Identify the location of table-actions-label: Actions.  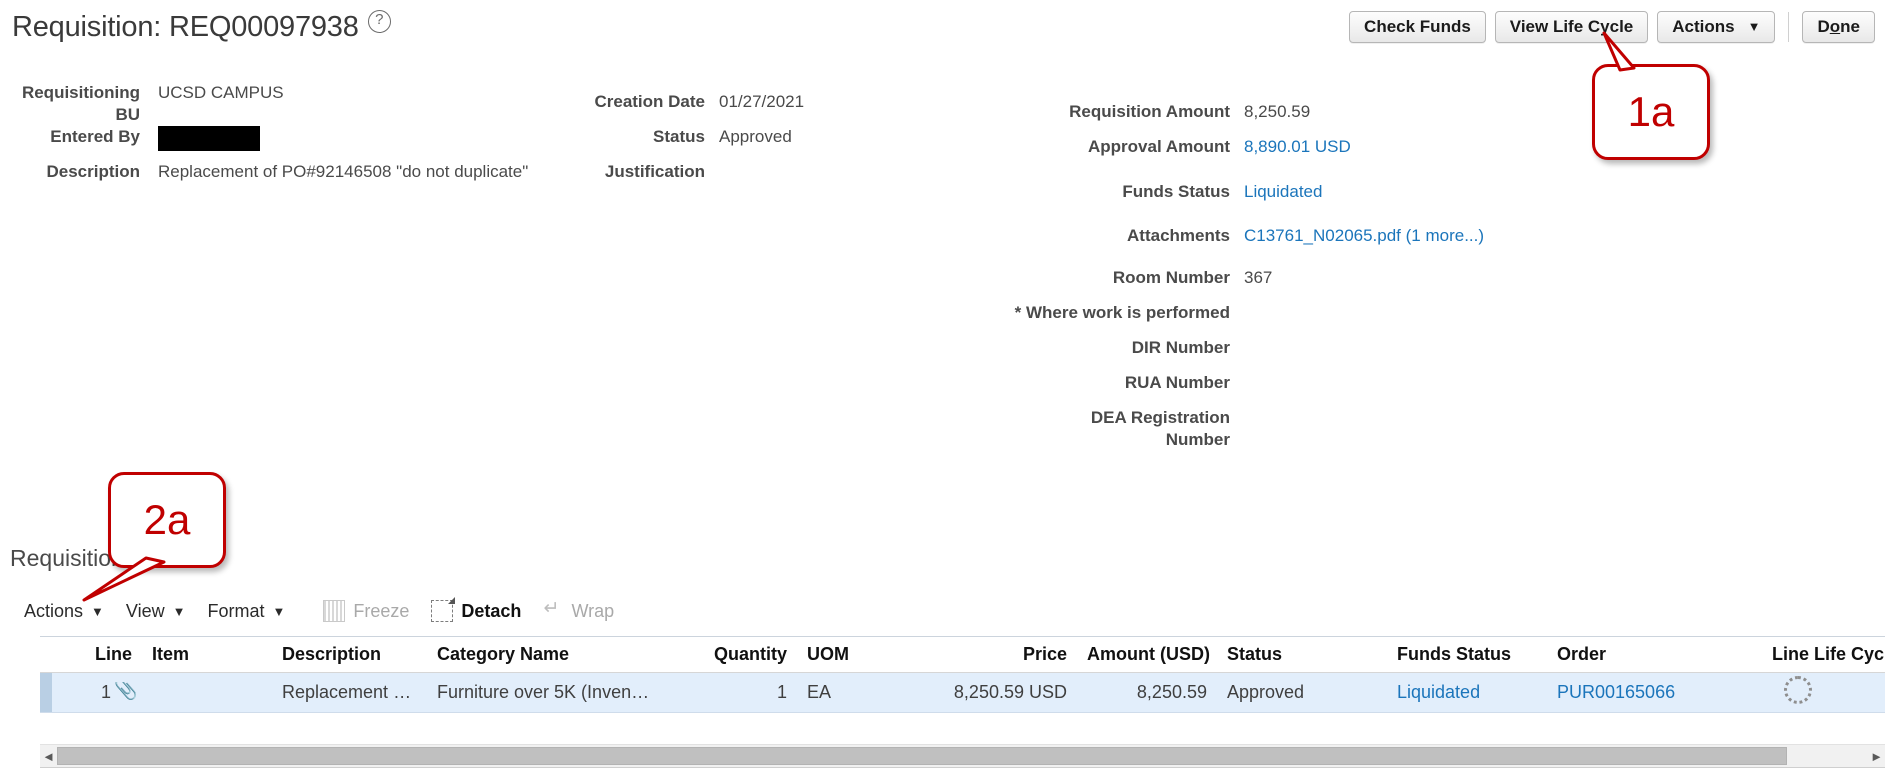
(54, 610).